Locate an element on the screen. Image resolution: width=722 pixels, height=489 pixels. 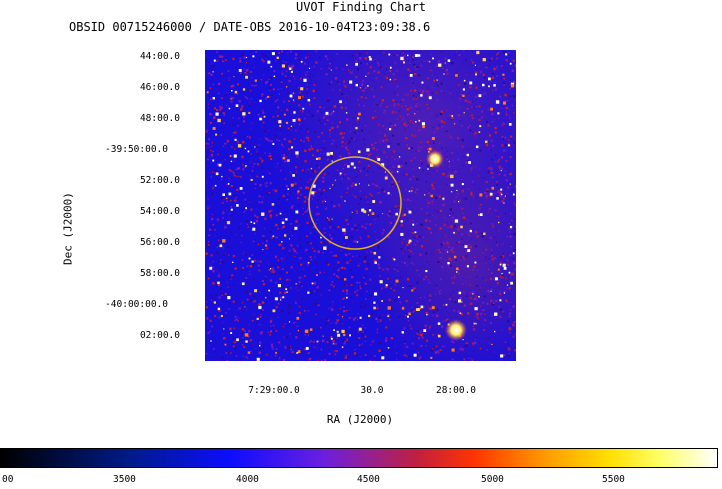
colorbar-tick-label: 3500 is located at coordinates (124, 479).